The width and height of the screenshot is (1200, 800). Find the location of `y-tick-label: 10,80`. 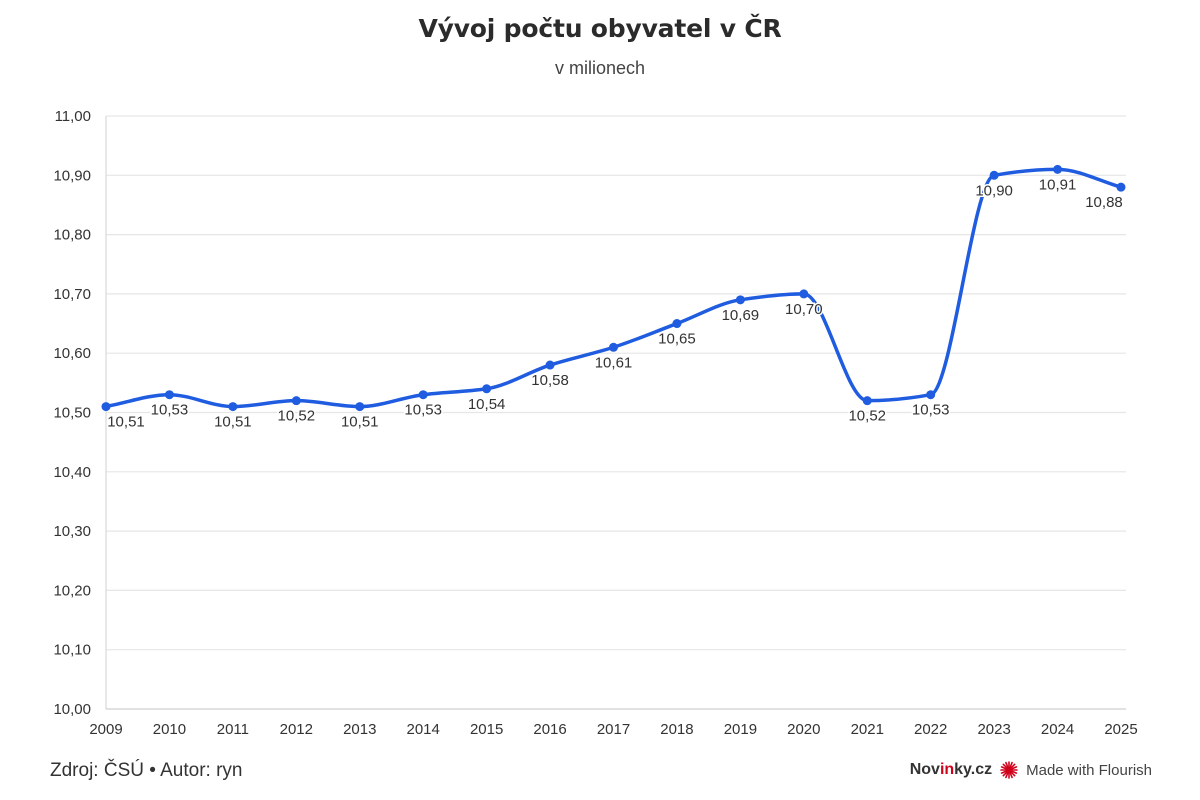

y-tick-label: 10,80 is located at coordinates (72, 235).